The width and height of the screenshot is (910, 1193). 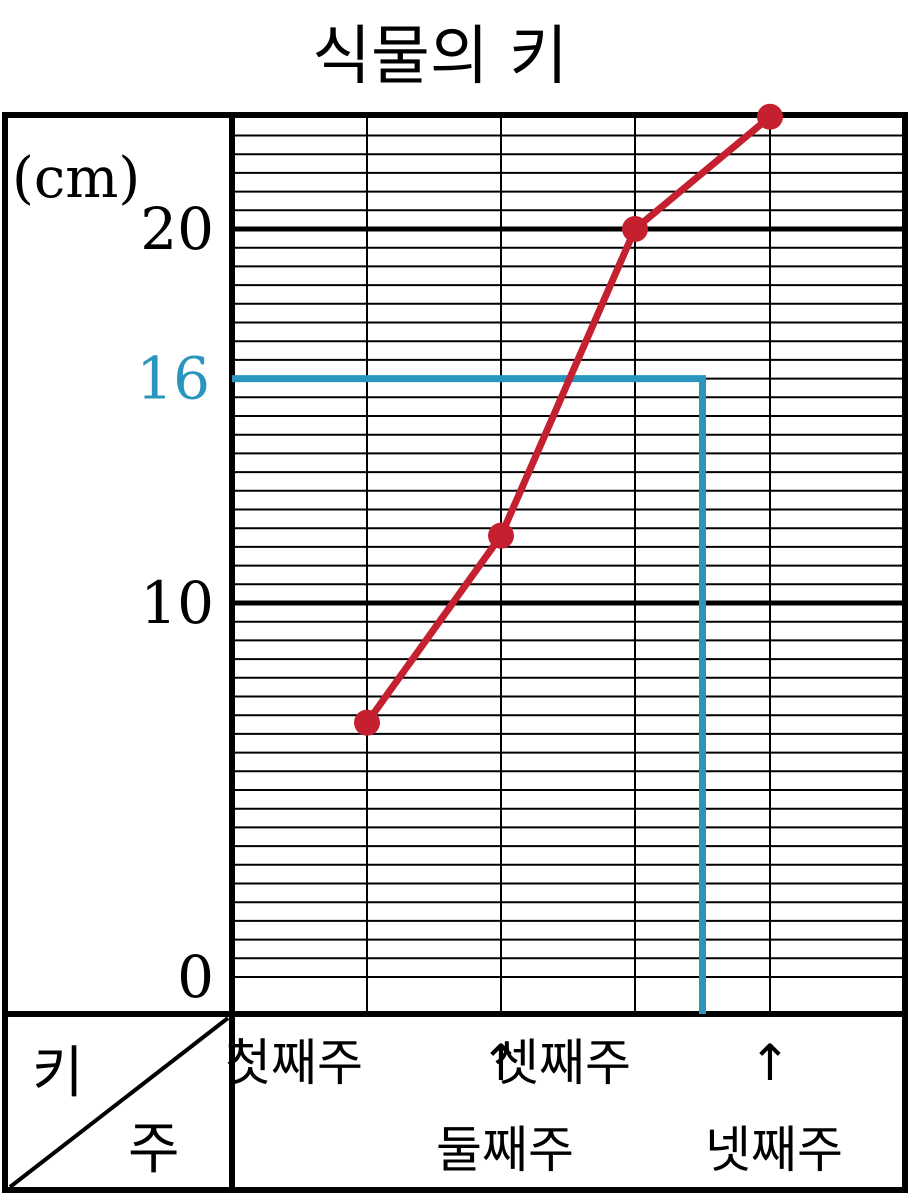 I want to click on chart-title: 식물의 키, so click(x=440, y=57).